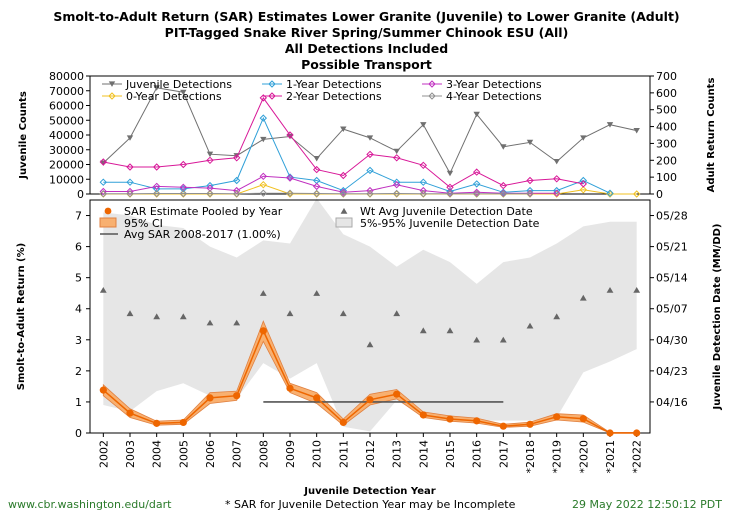 This screenshot has width=733, height=521. I want to click on top-left-tick-label: 80000, so click(66, 76).